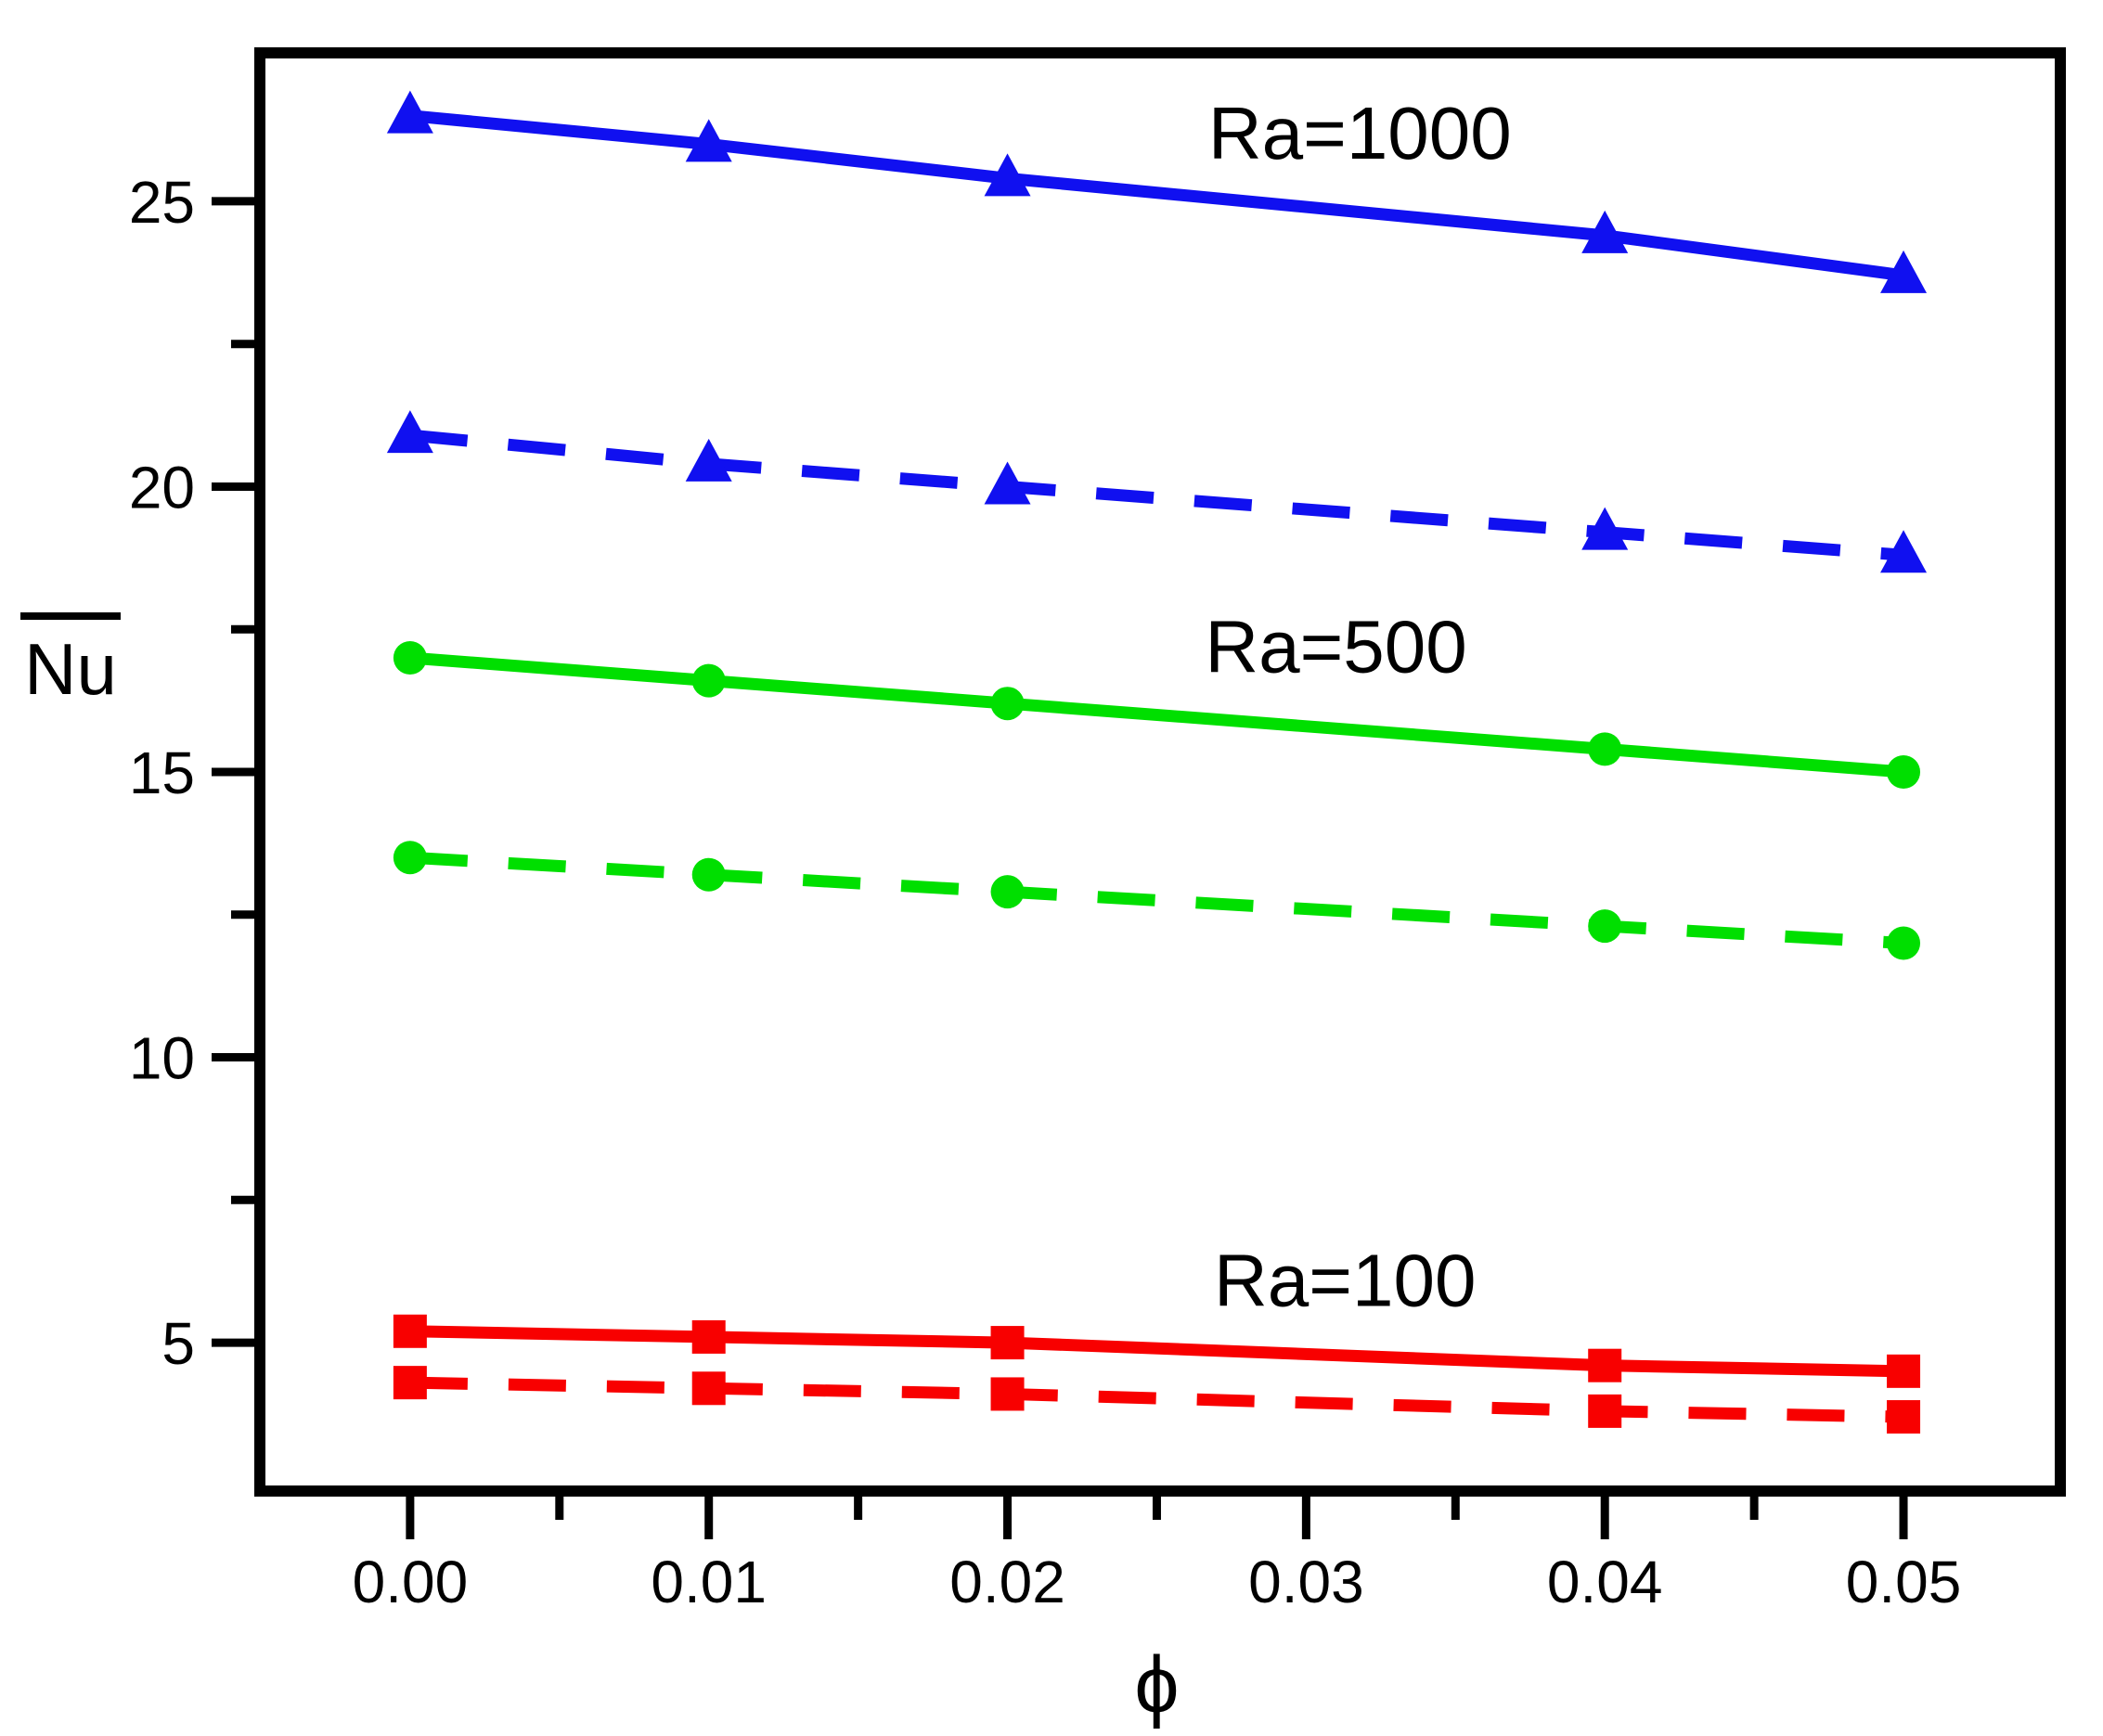  What do you see at coordinates (1360, 133) in the screenshot?
I see `annotation-ra-1000: Ra=1000` at bounding box center [1360, 133].